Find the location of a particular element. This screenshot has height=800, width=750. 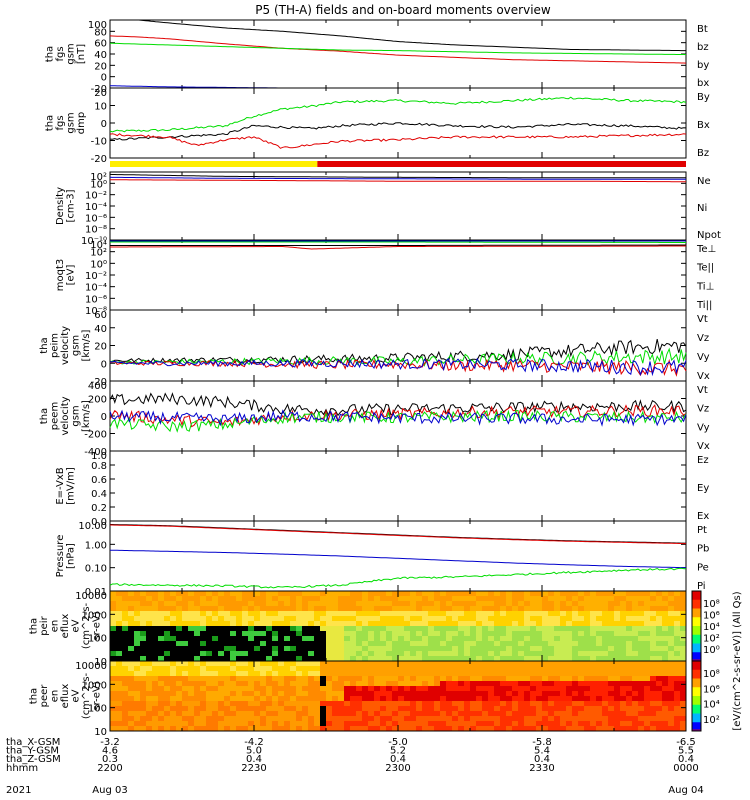

peer_spec-ylabel-2: en is located at coordinates (55, 696).